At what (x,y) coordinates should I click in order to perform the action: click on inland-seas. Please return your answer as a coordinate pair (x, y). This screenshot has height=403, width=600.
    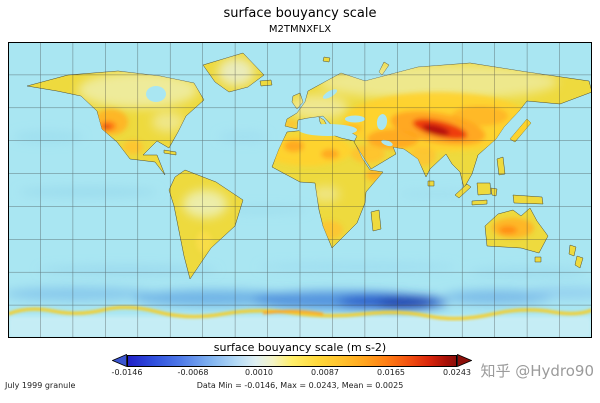
    Looking at the image, I should click on (269, 116).